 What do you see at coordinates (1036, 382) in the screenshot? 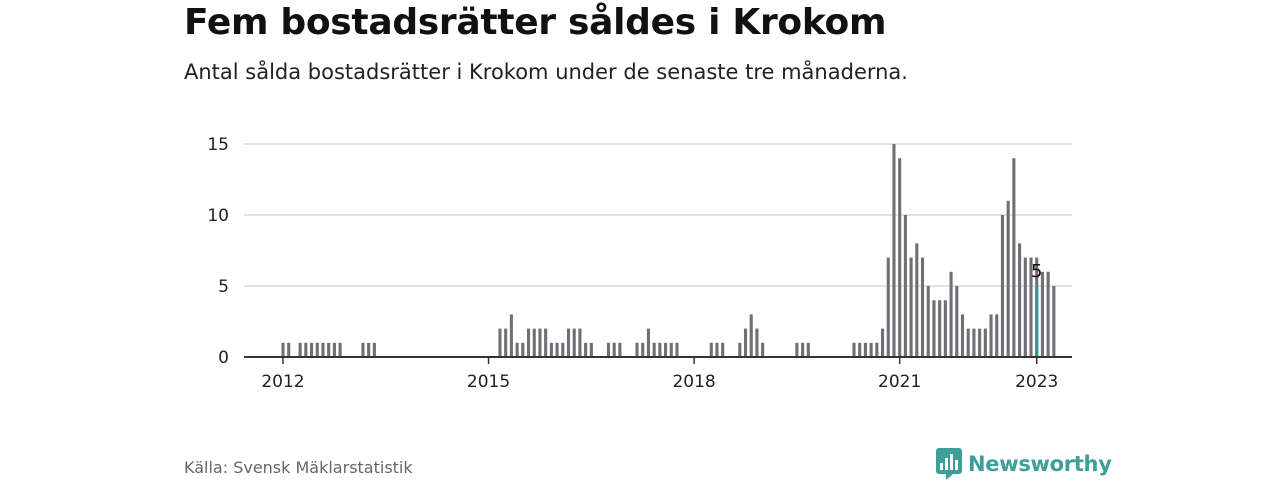
I see `x-tick-label: 2023` at bounding box center [1036, 382].